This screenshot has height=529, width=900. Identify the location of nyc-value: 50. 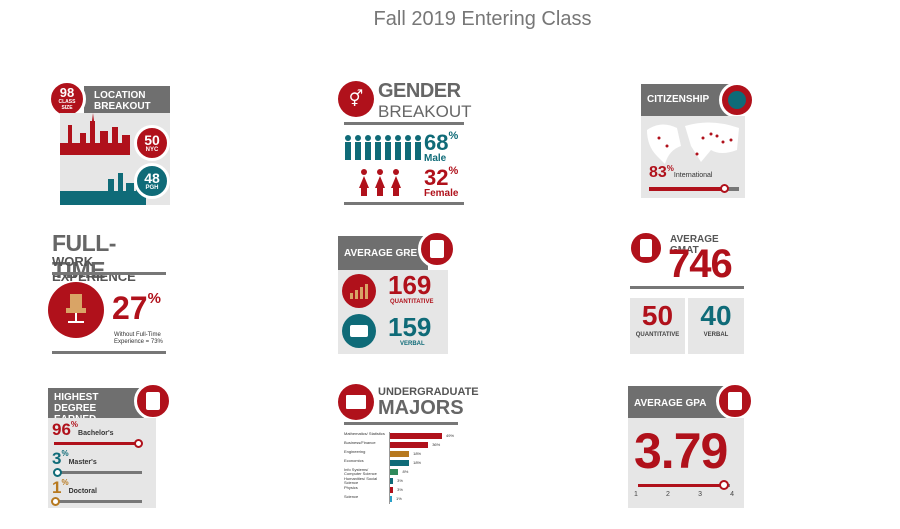
(152, 139).